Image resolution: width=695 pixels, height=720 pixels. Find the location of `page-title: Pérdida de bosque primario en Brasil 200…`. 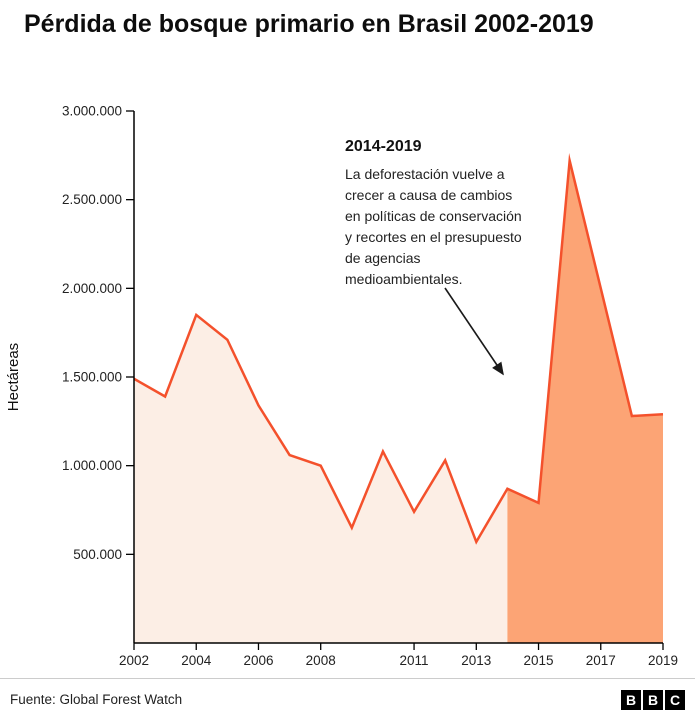

page-title: Pérdida de bosque primario en Brasil 200… is located at coordinates (309, 24).